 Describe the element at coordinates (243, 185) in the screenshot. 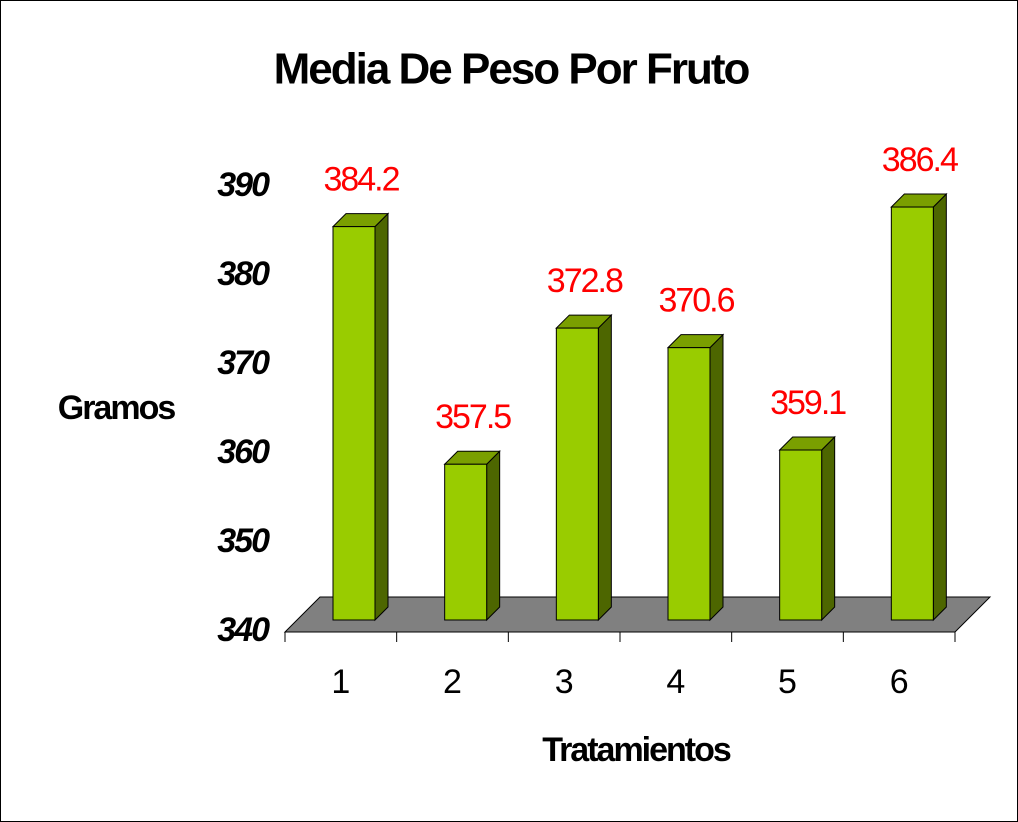

I see `y-tick-label: 390` at that location.